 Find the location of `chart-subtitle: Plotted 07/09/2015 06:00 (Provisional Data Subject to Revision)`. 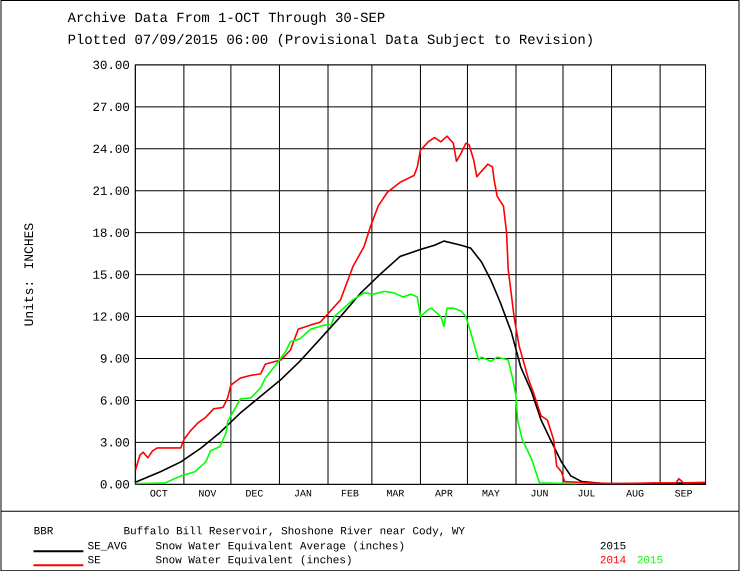

chart-subtitle: Plotted 07/09/2015 06:00 (Provisional Data Subject to Revision) is located at coordinates (330, 40).